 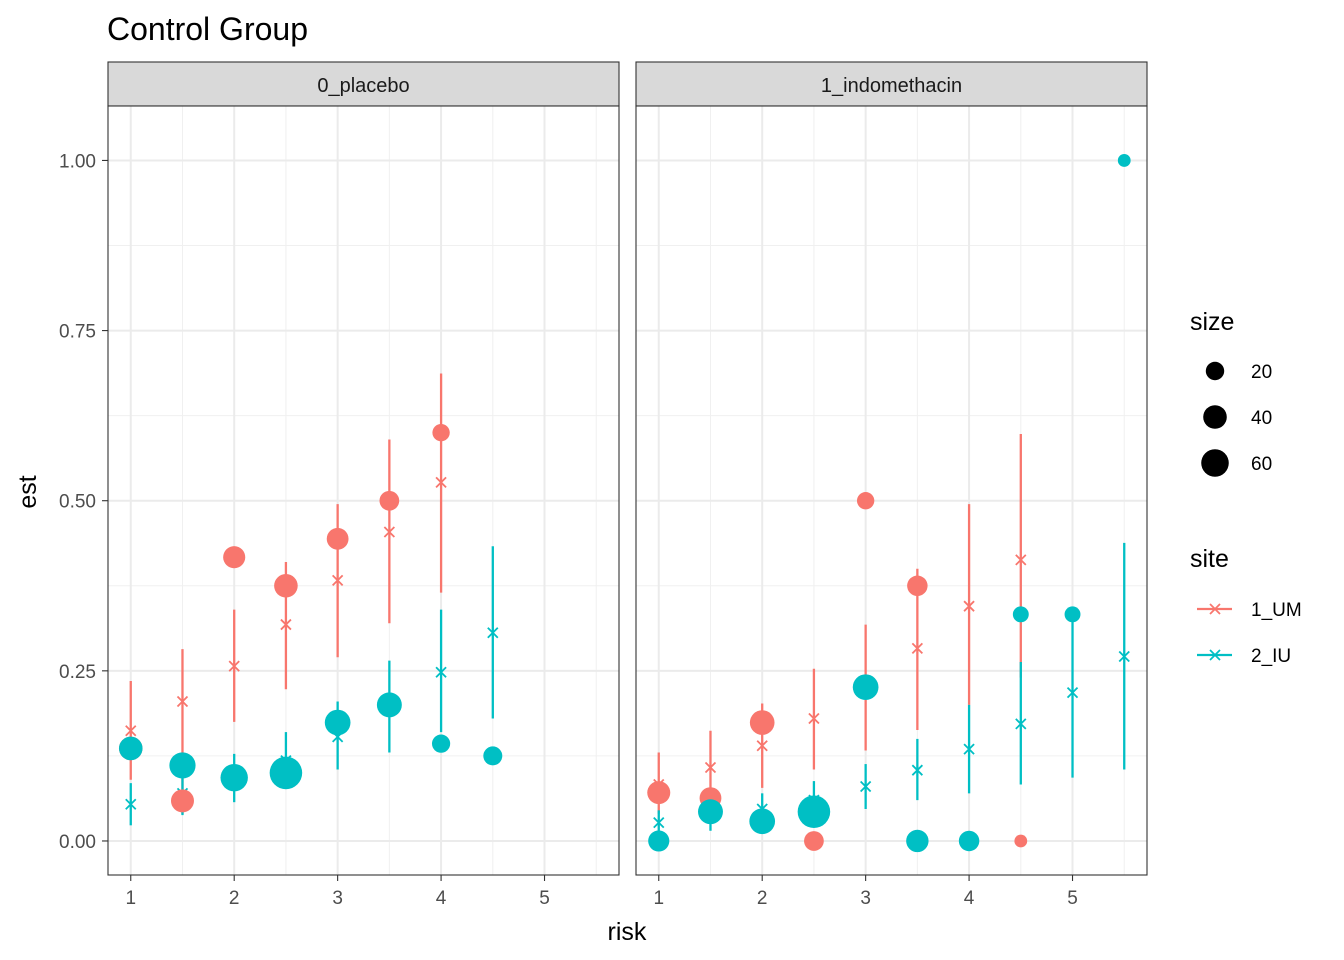 What do you see at coordinates (1261, 372) in the screenshot?
I see `size-legend-label: 20` at bounding box center [1261, 372].